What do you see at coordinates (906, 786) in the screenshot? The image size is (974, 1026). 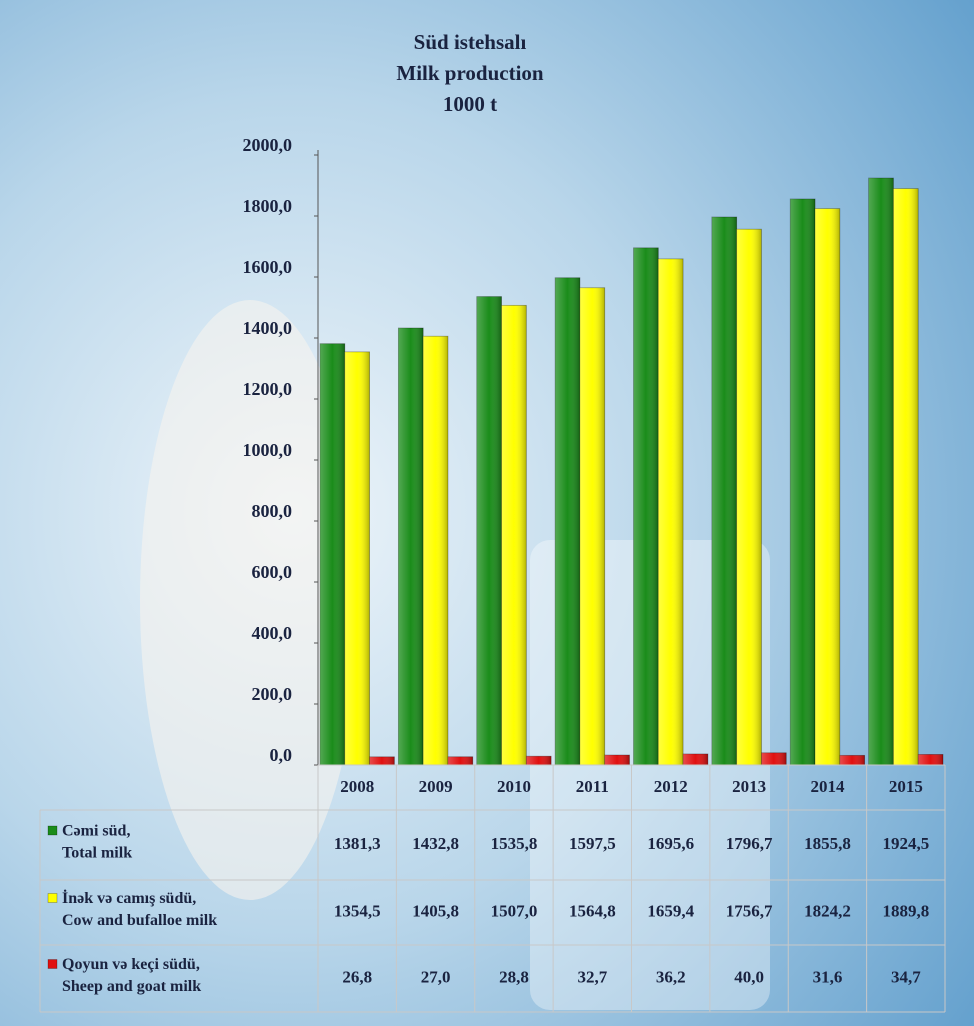 I see `x-tick-label: 2015` at bounding box center [906, 786].